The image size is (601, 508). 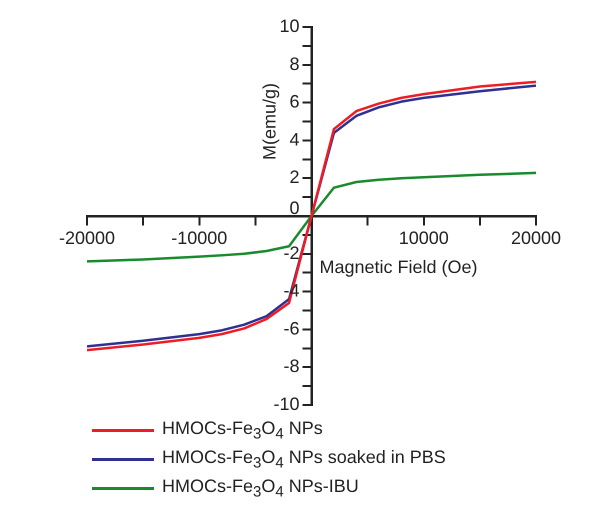 I want to click on y-tick-label: -10, so click(x=286, y=404).